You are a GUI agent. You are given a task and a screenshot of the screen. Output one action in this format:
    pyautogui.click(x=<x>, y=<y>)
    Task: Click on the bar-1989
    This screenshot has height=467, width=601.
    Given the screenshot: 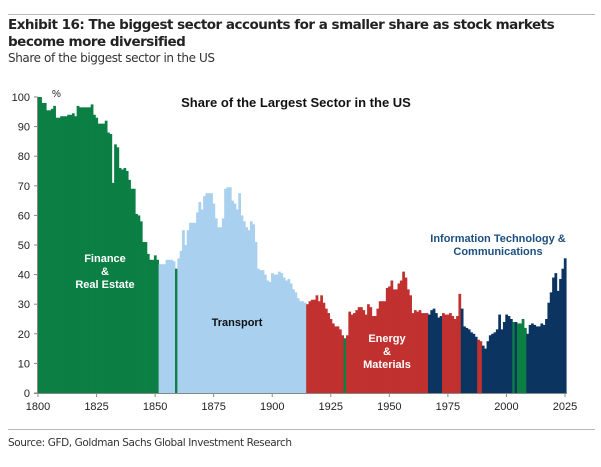 What is the action you would take?
    pyautogui.click(x=481, y=367)
    